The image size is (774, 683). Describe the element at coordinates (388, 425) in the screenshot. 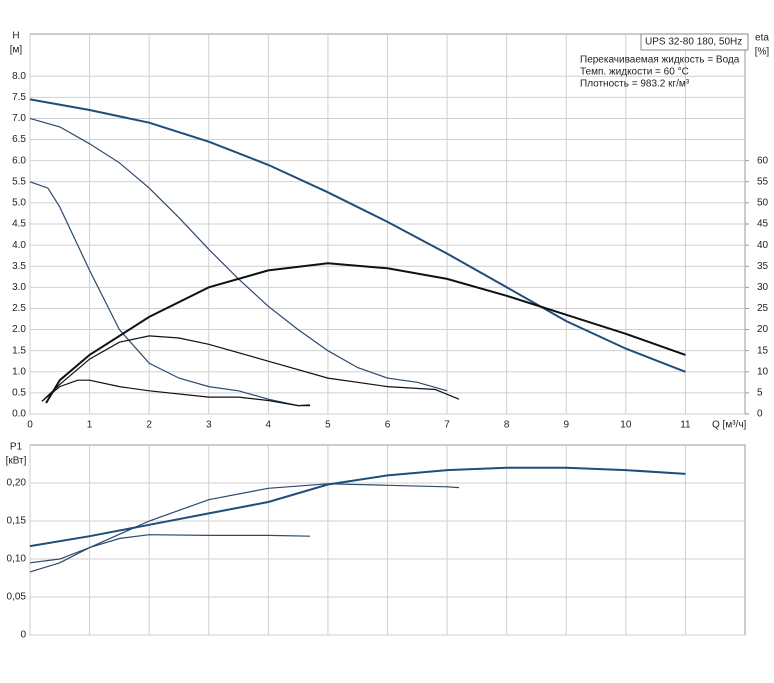

I see `x-tick-label: 6` at that location.